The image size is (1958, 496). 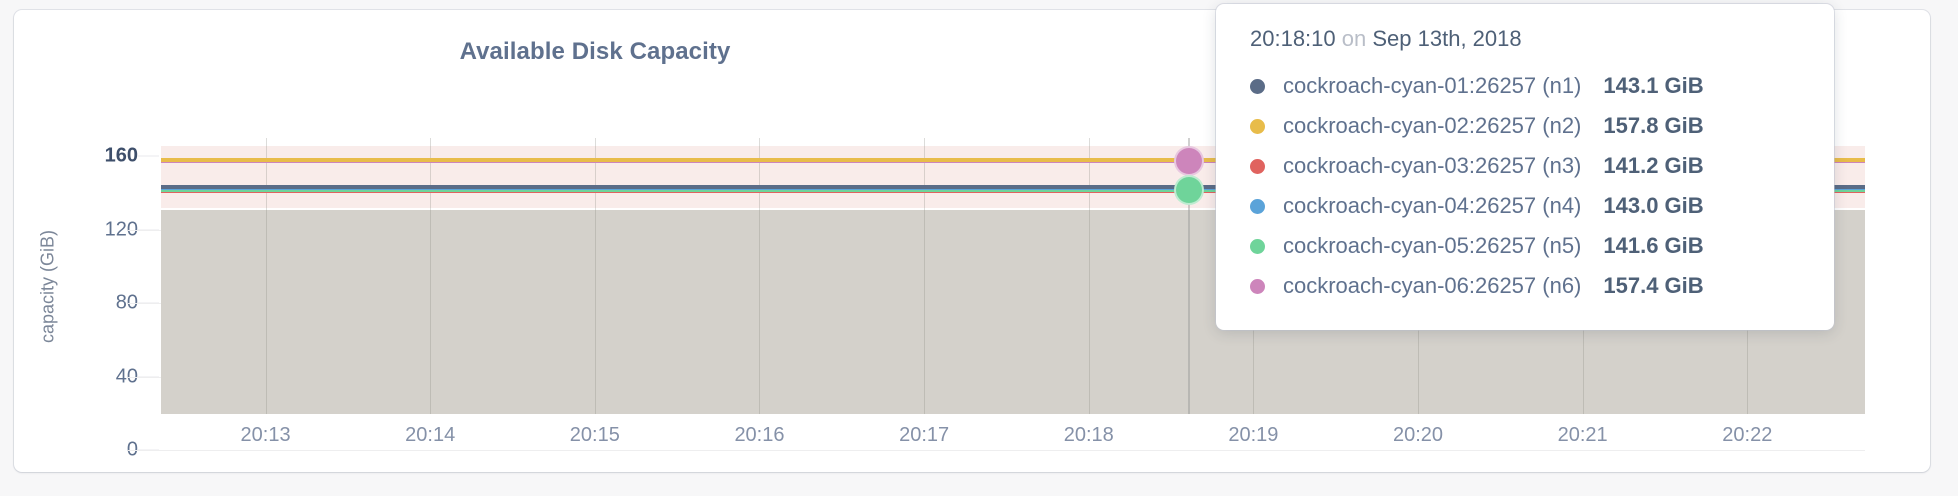 What do you see at coordinates (1653, 245) in the screenshot?
I see `tooltip-series-value: 141.6 GiB` at bounding box center [1653, 245].